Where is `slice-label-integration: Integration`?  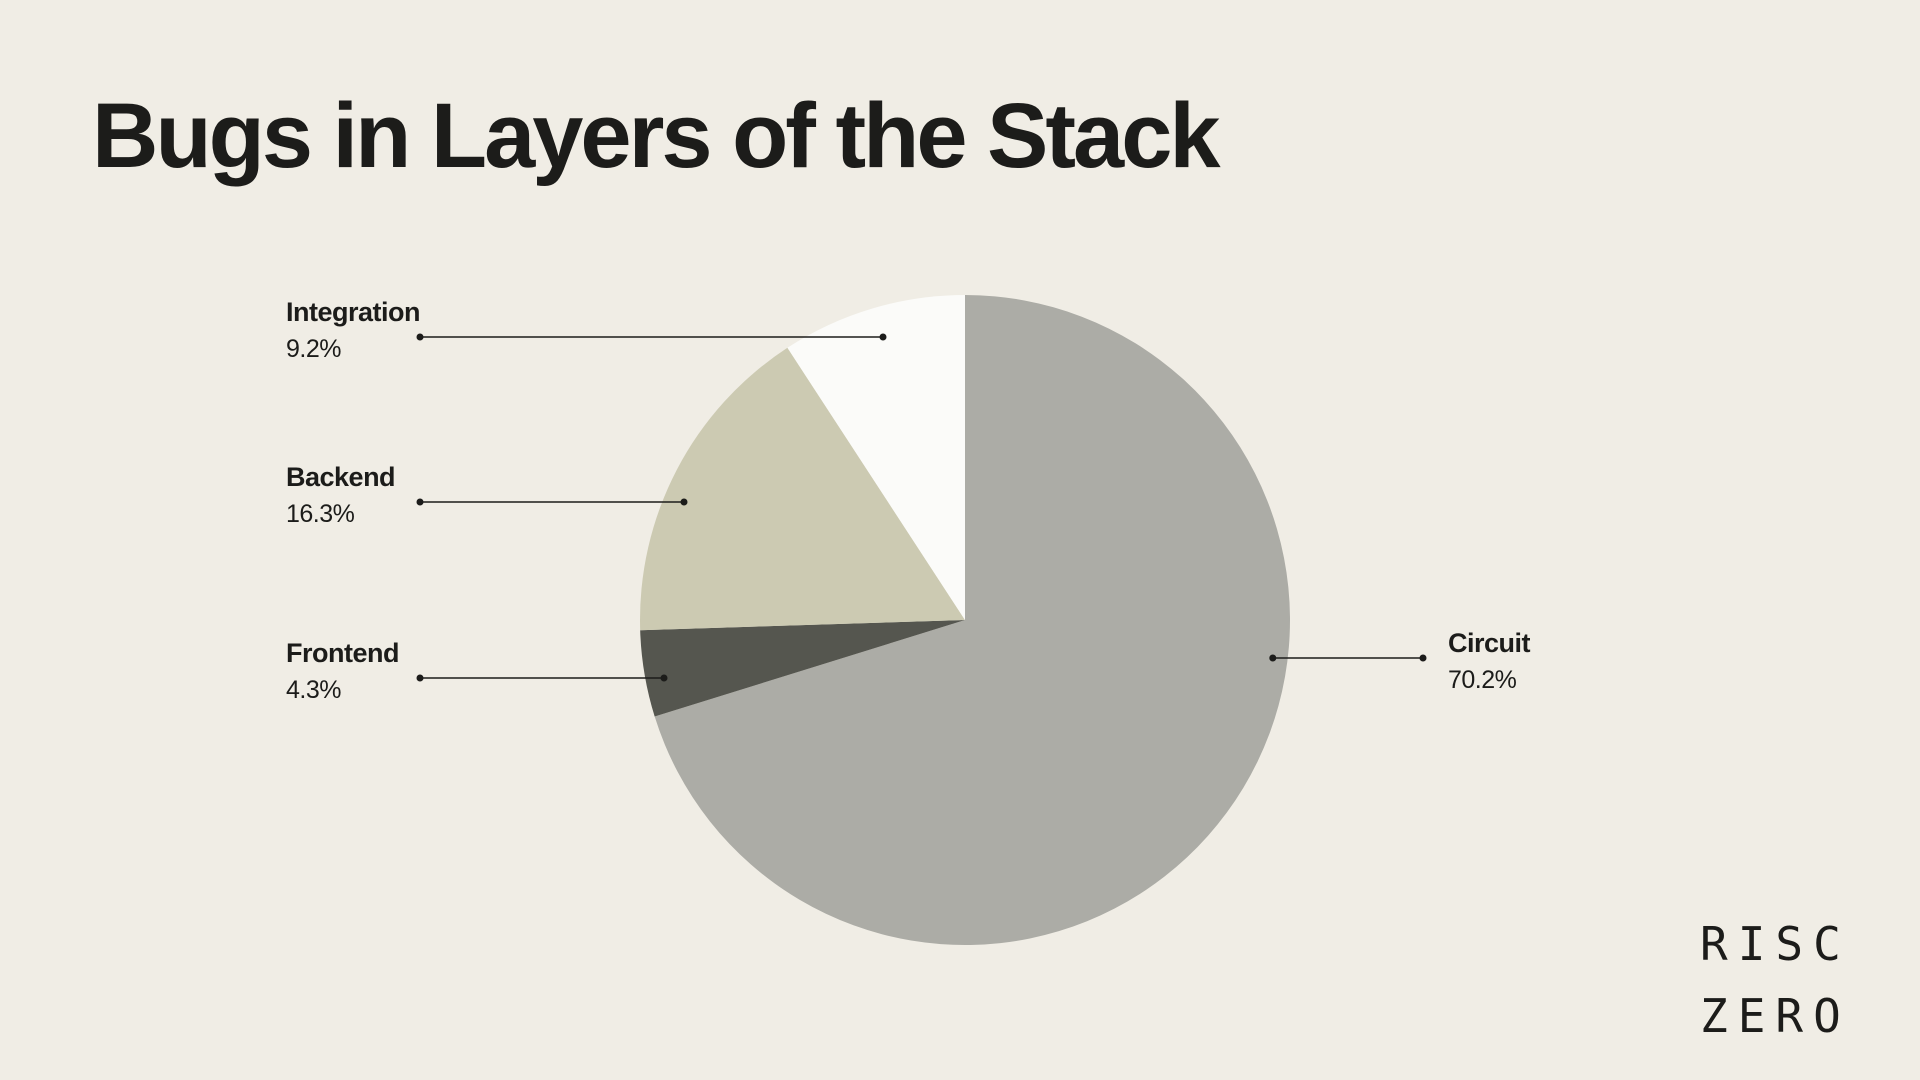
slice-label-integration: Integration is located at coordinates (353, 312).